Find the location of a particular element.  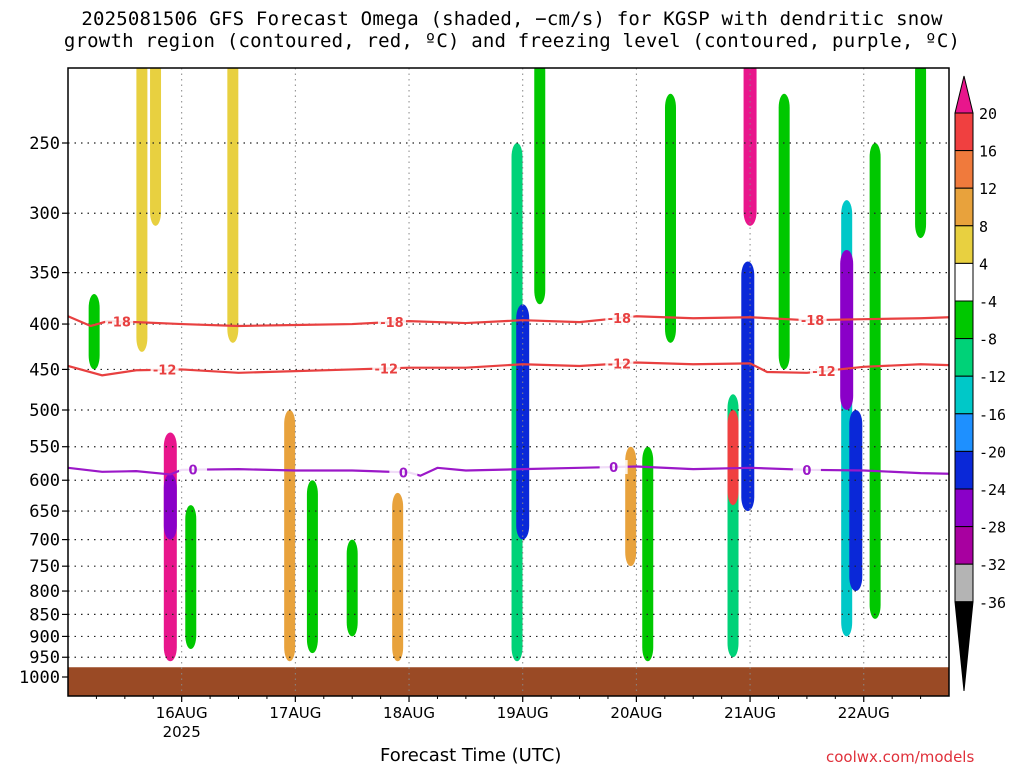

colorbar-label: 20 is located at coordinates (988, 114).